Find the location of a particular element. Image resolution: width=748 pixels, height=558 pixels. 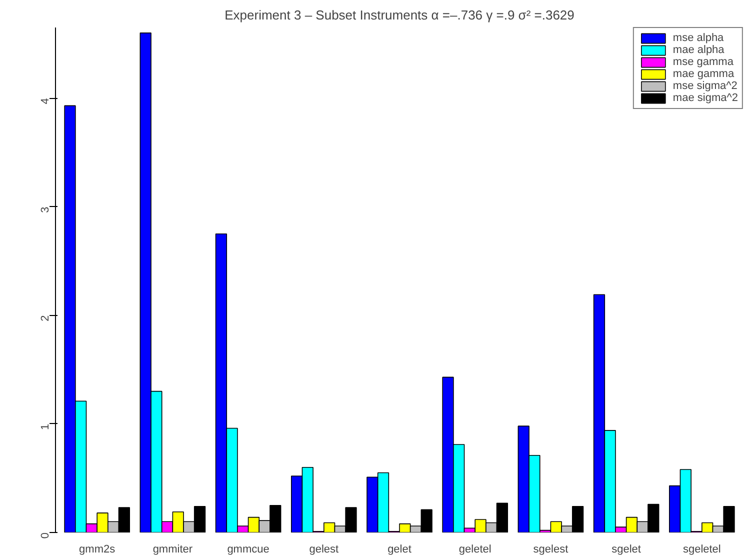

y-tick-label: 4 is located at coordinates (46, 101).